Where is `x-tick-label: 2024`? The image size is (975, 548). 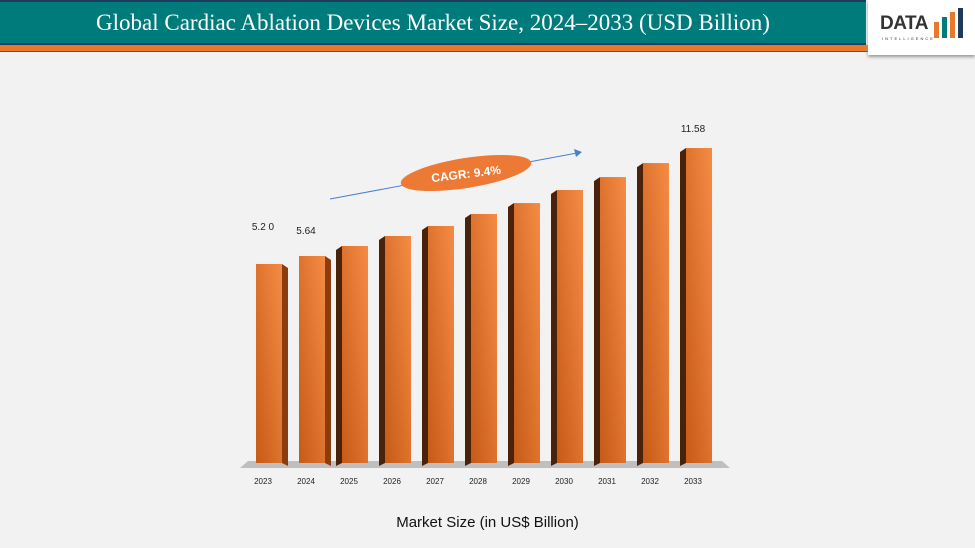
x-tick-label: 2024 is located at coordinates (306, 481).